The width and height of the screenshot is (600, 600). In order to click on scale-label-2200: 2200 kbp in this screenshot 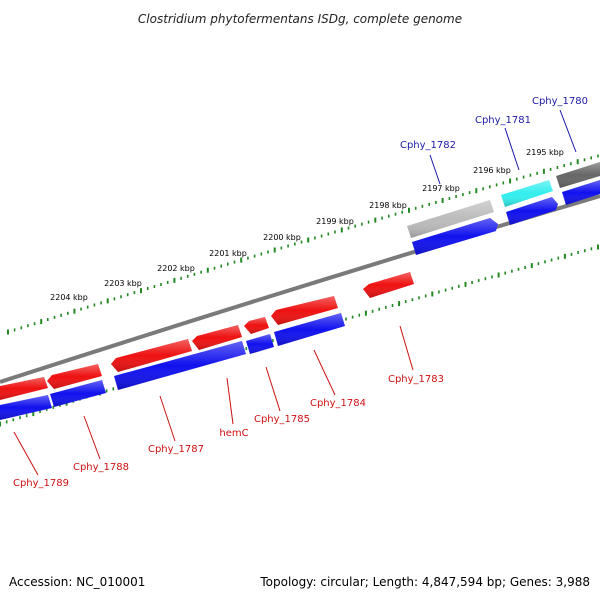, I will do `click(282, 237)`.